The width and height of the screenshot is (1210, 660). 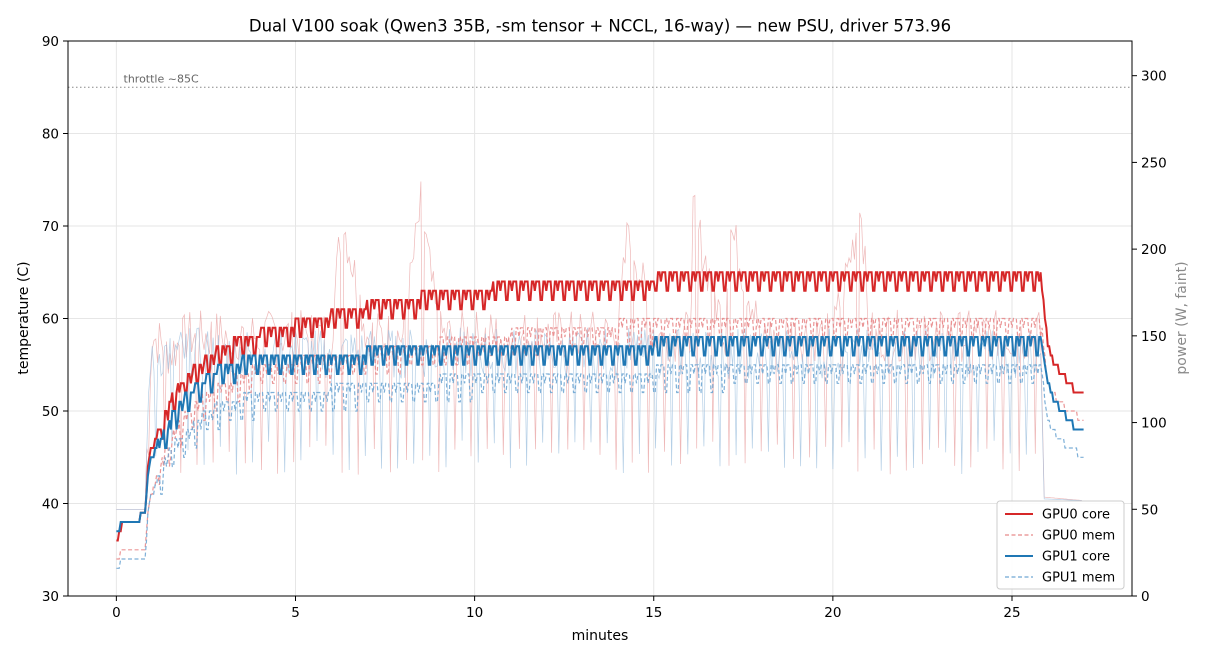 What do you see at coordinates (1078, 536) in the screenshot?
I see `legend-label: GPU0 mem` at bounding box center [1078, 536].